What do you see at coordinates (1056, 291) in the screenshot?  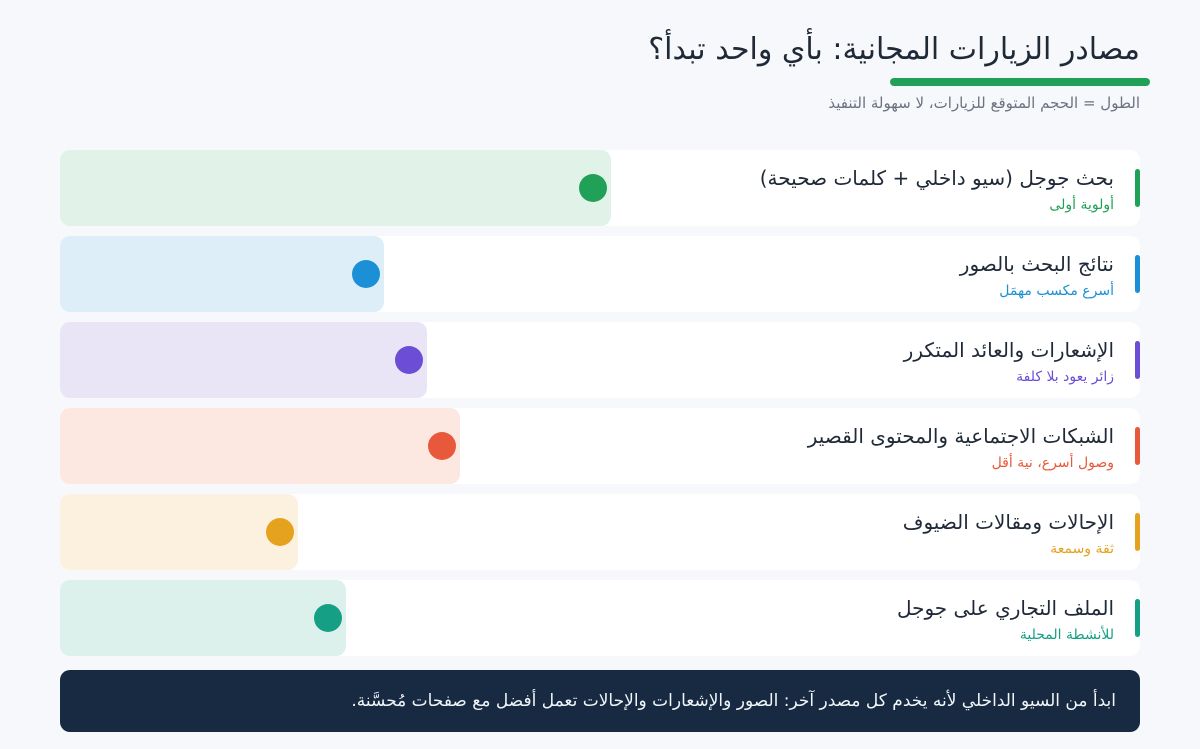 I see `category-note: أسرع مكسب مهمَل` at bounding box center [1056, 291].